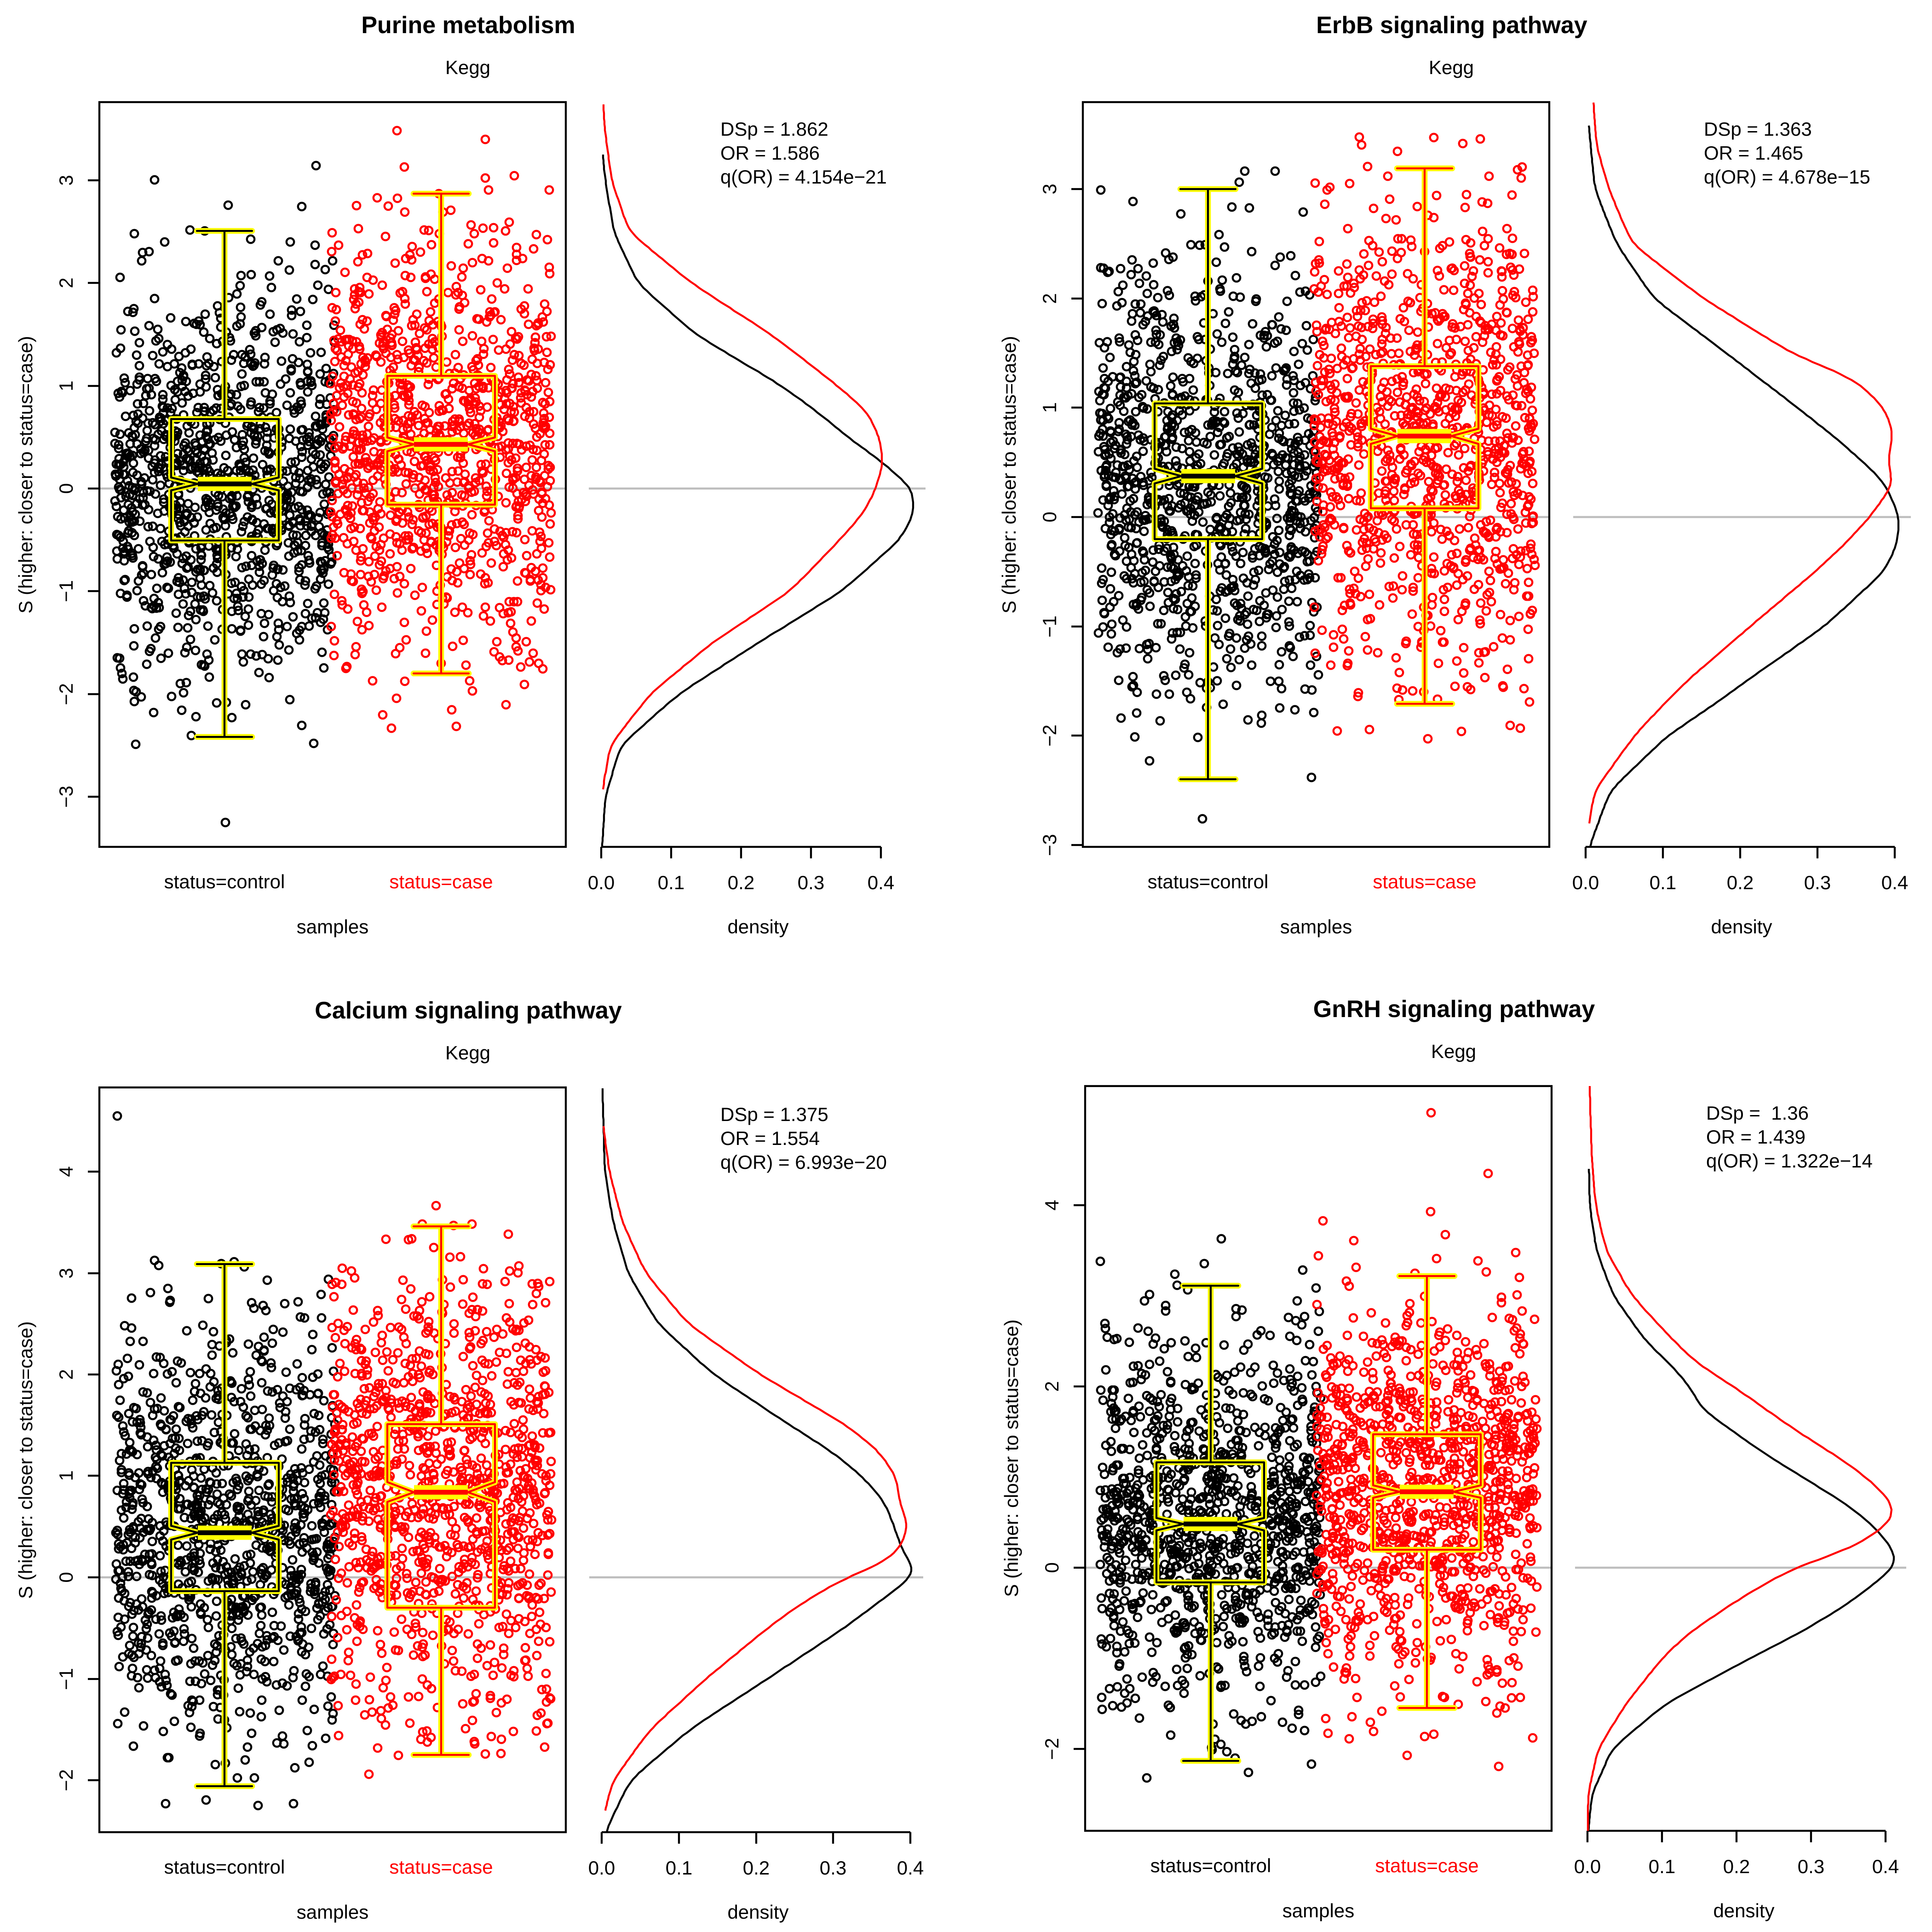 The image size is (1932, 1932). I want to click on svg-text: Purine metabolism, so click(468, 25).